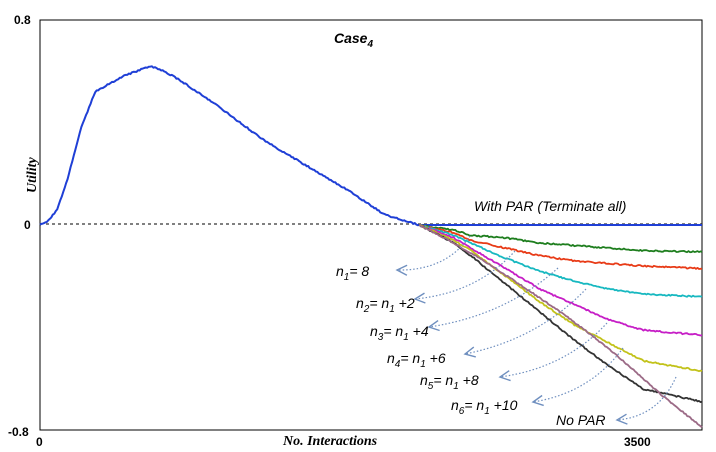 The height and width of the screenshot is (452, 716). What do you see at coordinates (39, 442) in the screenshot?
I see `x-tick-zero: 0` at bounding box center [39, 442].